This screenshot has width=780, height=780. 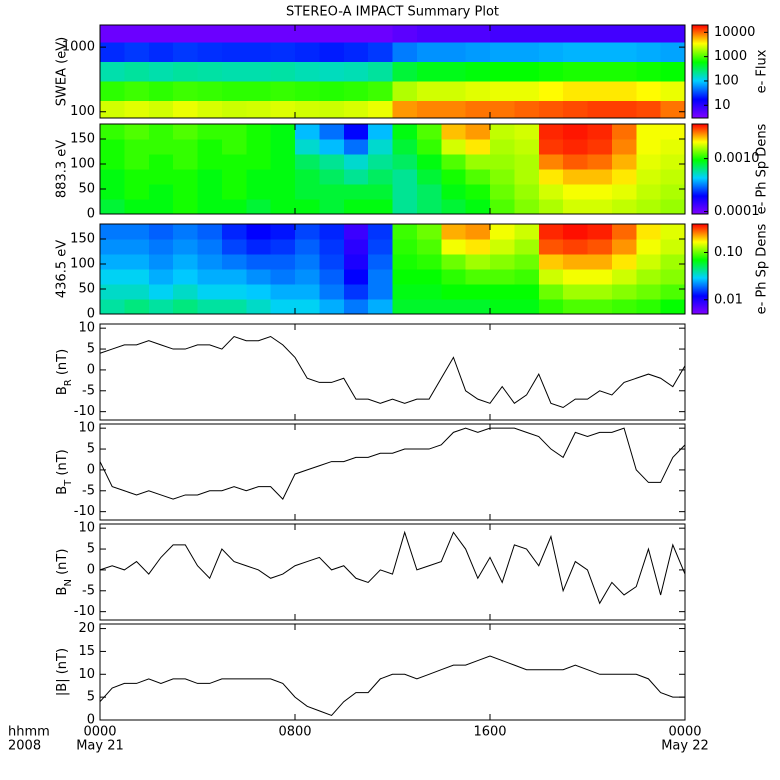 I want to click on x-axis-label: 2008, so click(x=24, y=746).